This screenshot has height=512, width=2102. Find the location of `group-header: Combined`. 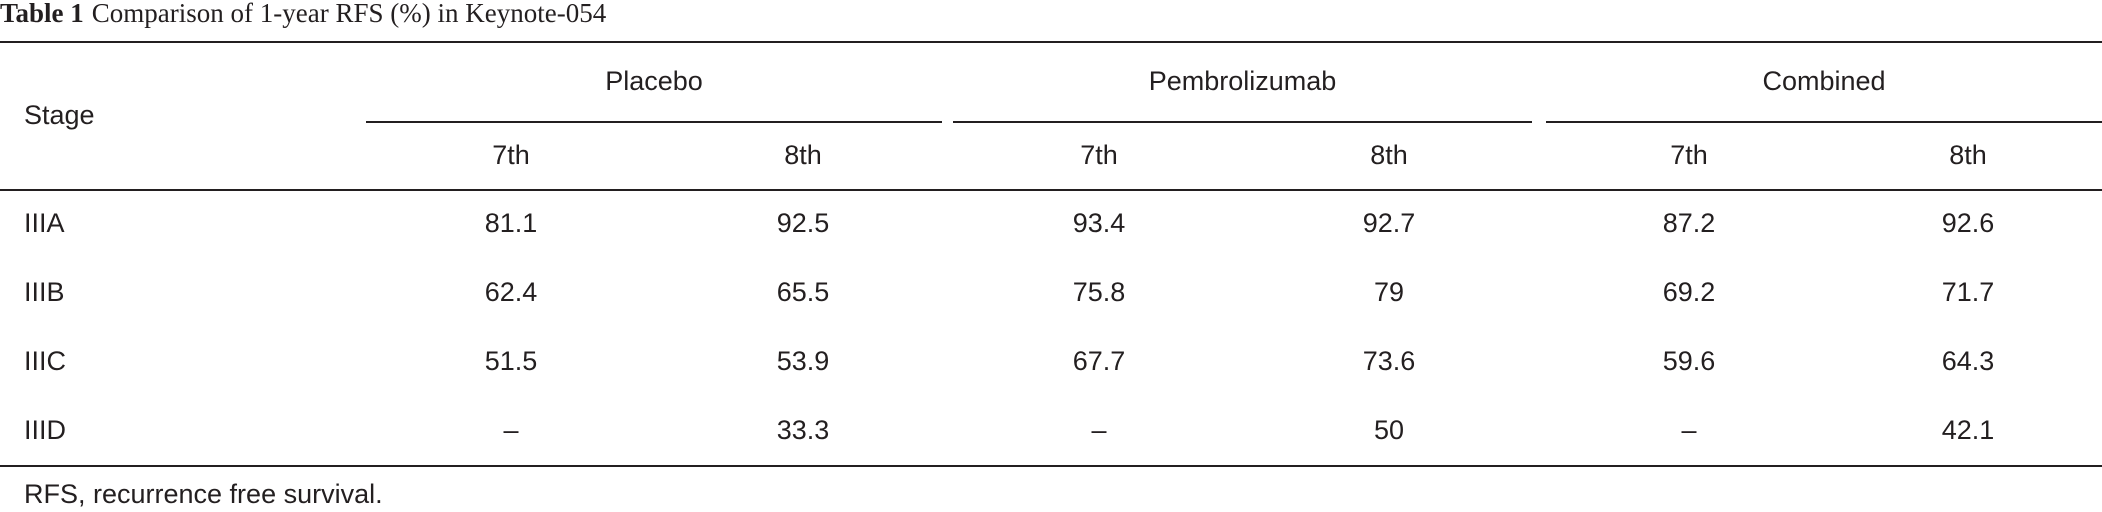

group-header: Combined is located at coordinates (1823, 81).